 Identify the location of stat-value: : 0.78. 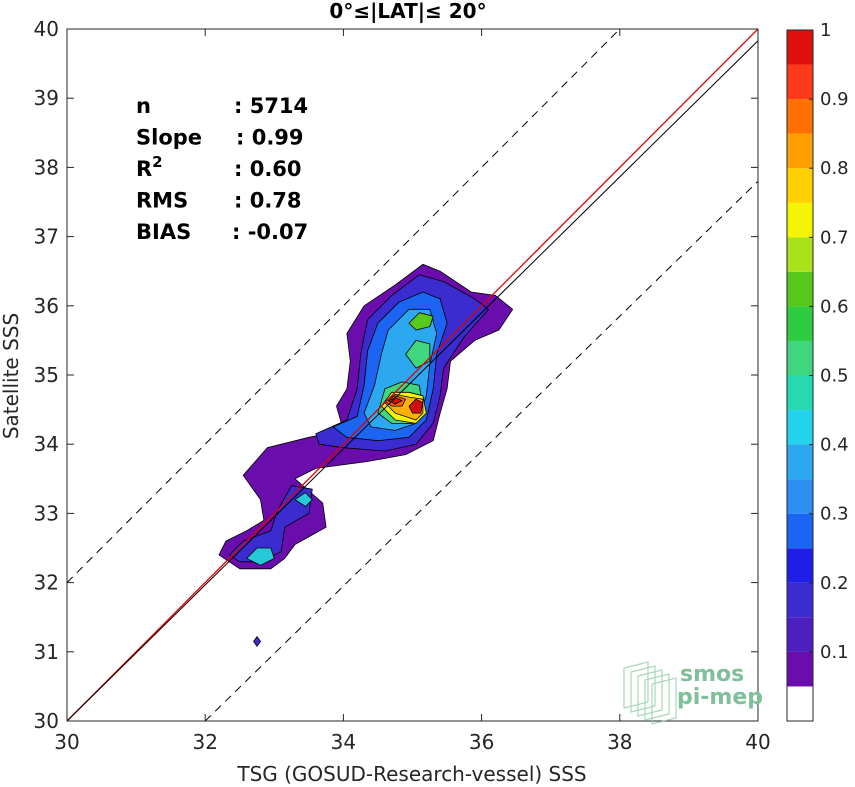
(268, 201).